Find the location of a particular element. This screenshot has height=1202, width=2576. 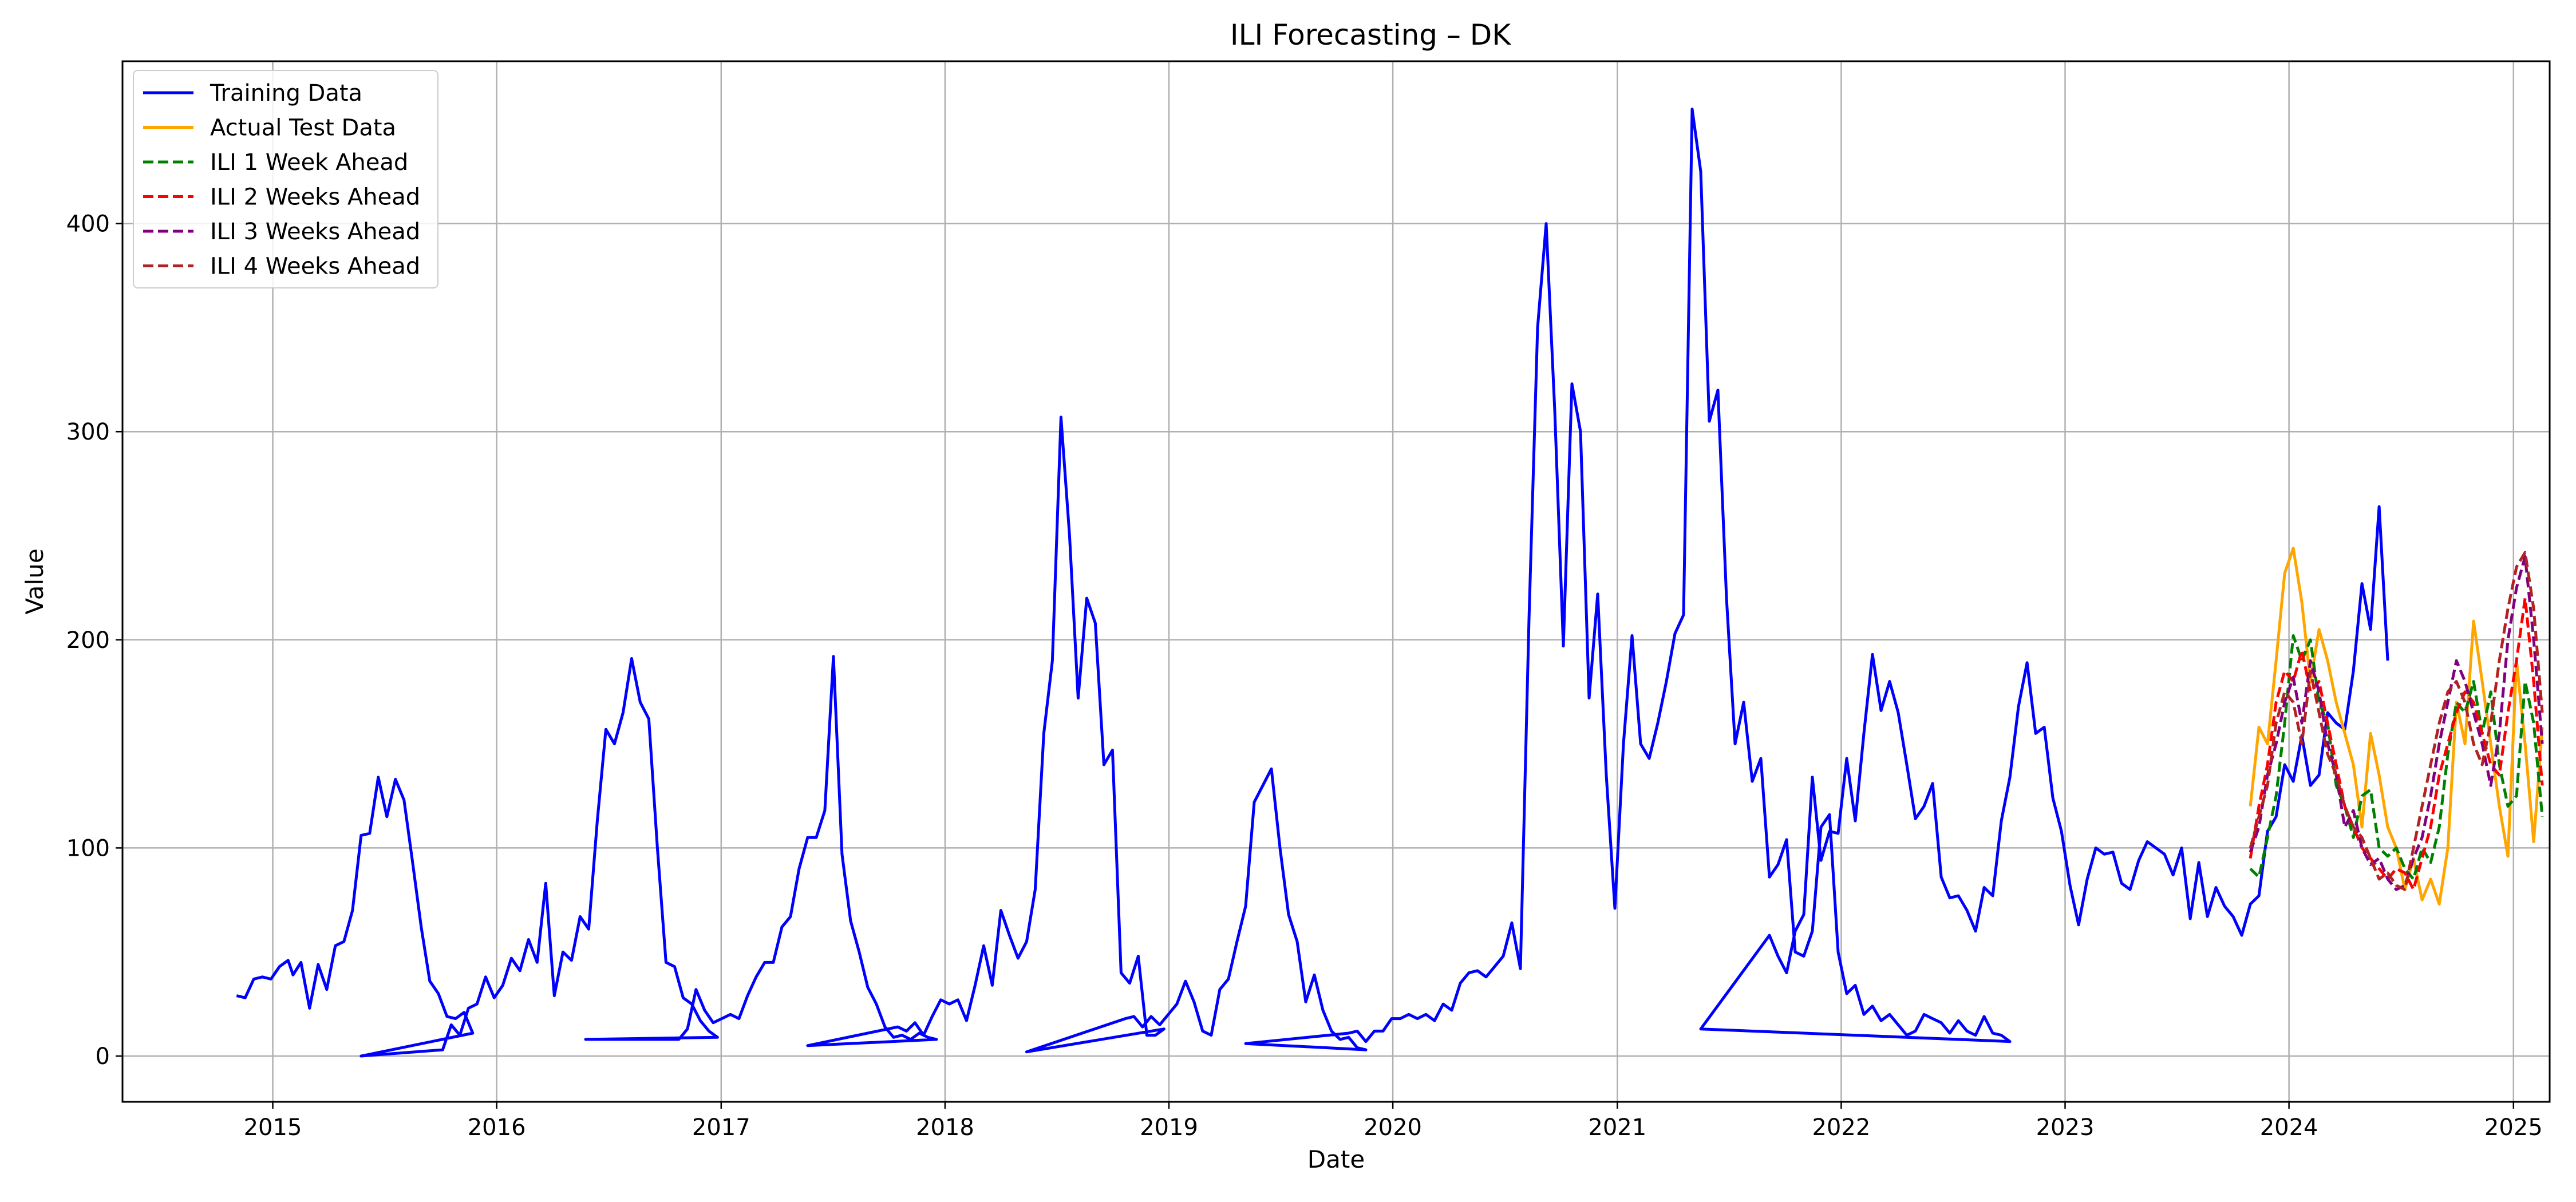

y-tick-label: 400 is located at coordinates (88, 225).